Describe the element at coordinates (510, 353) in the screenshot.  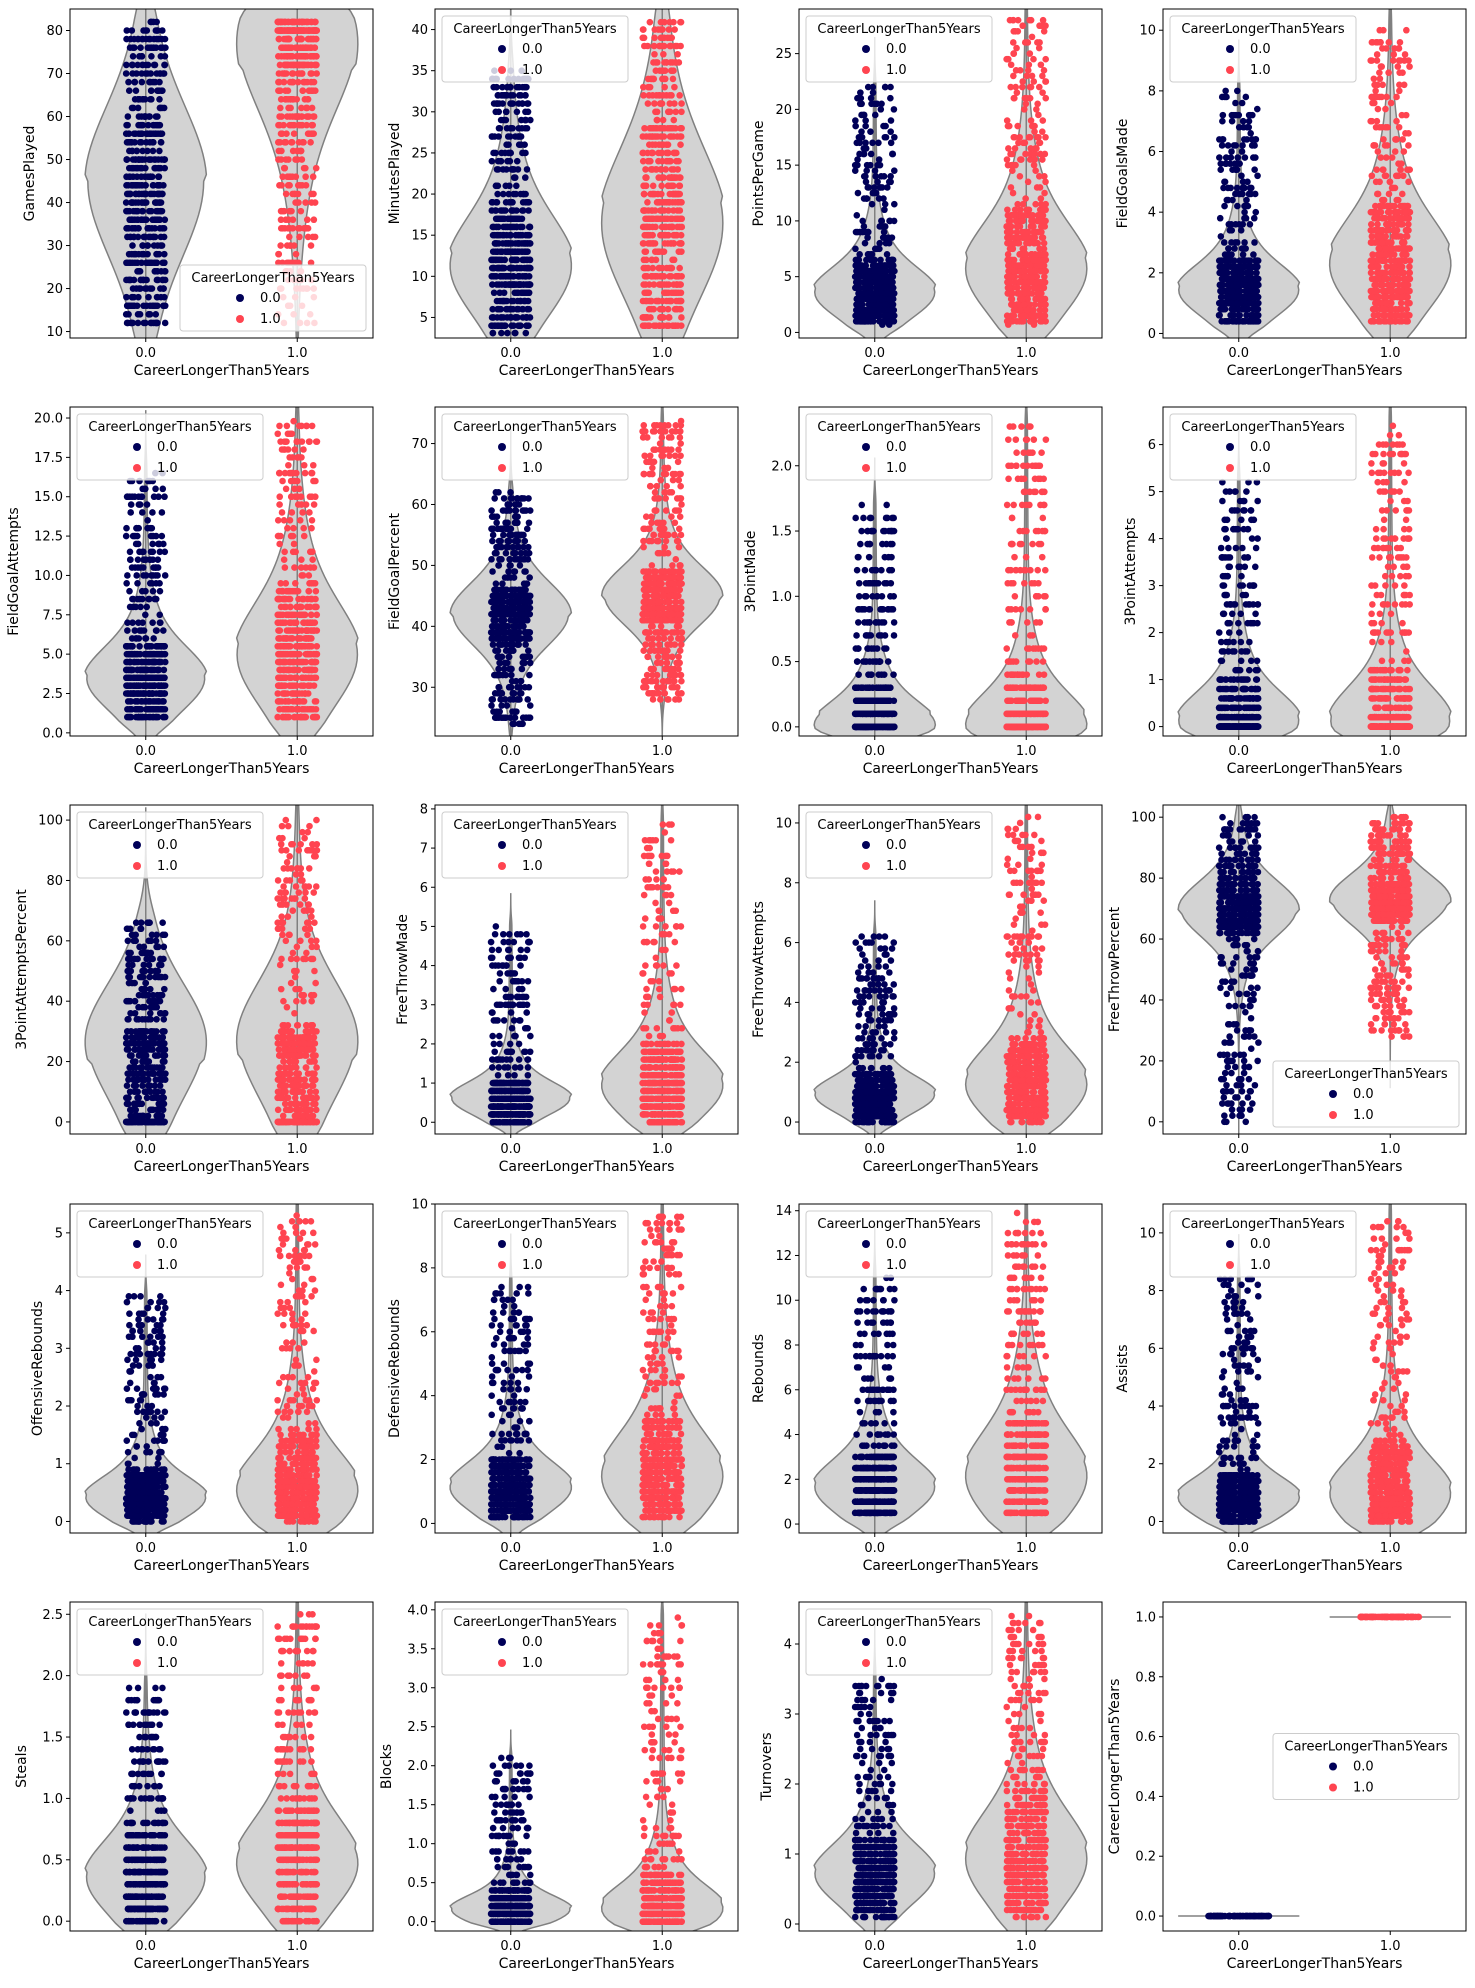
I see `x-tick-label: 0.0` at that location.